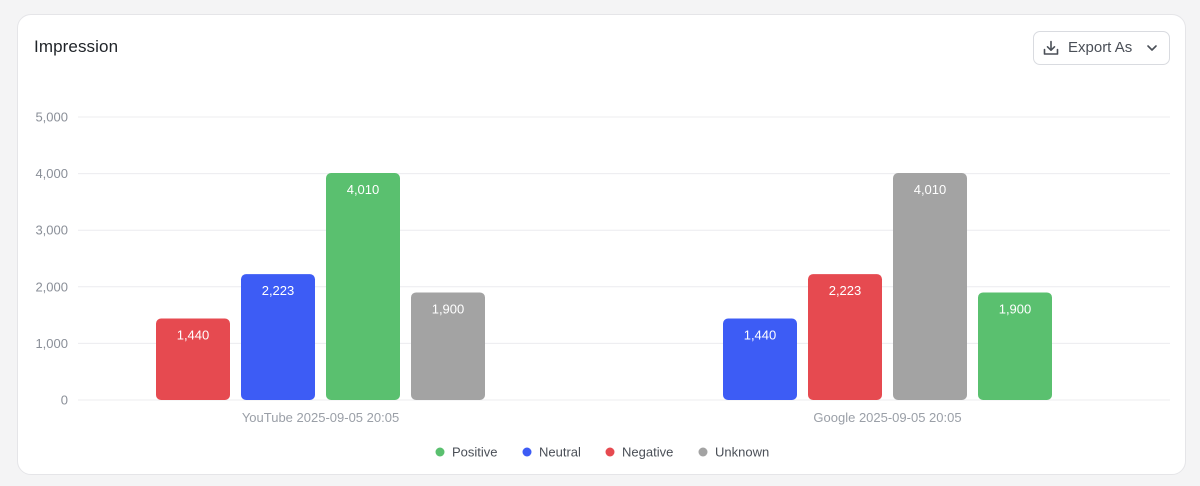 The width and height of the screenshot is (1200, 486). Describe the element at coordinates (51, 117) in the screenshot. I see `y-tick-label: 5,000` at that location.